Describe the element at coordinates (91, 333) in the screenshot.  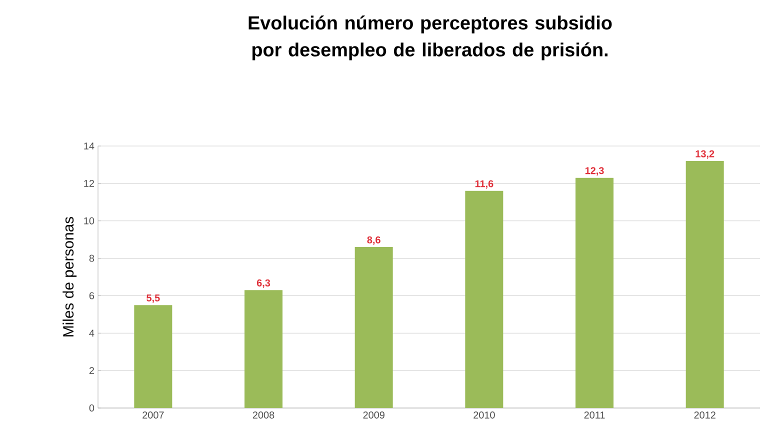
I see `y-tick-label: 4` at that location.